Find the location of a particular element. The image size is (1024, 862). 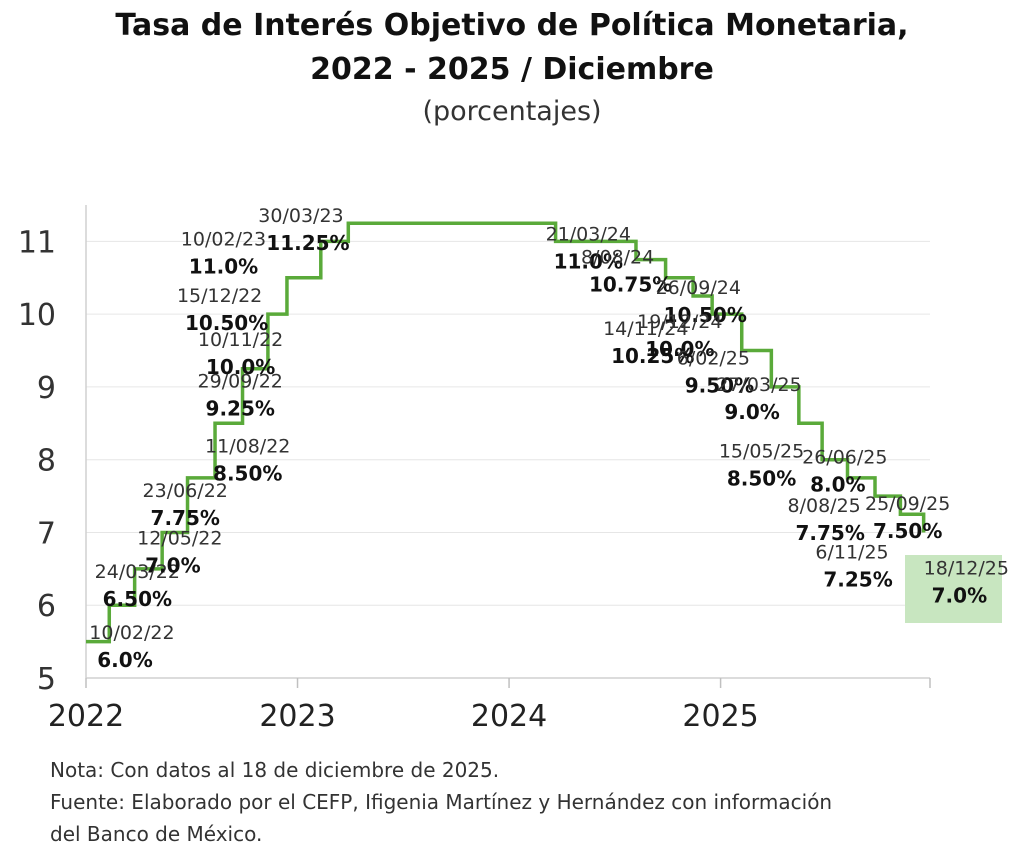

point-date-label: 26/09/24 is located at coordinates (698, 288).